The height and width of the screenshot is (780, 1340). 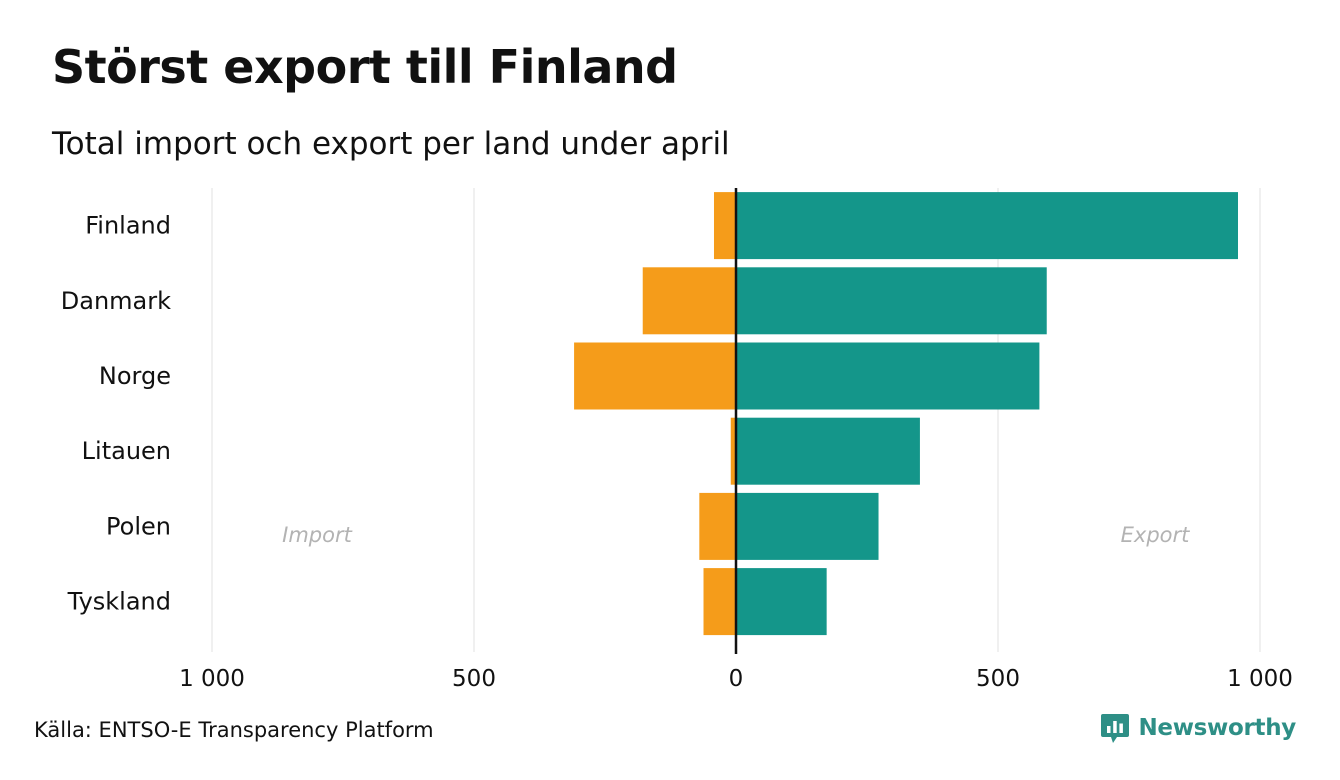 What do you see at coordinates (126, 451) in the screenshot?
I see `category-label: Litauen` at bounding box center [126, 451].